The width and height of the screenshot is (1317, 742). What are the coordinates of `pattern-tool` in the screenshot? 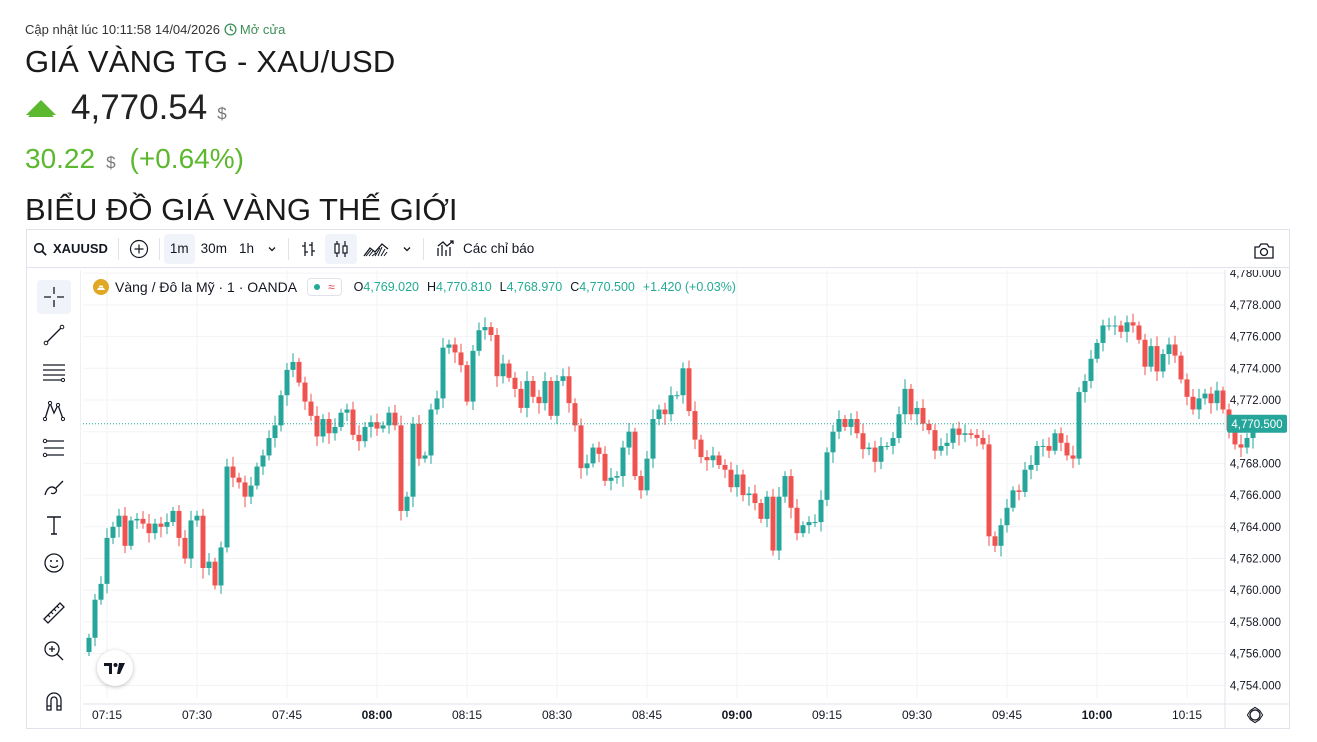 It's located at (54, 411).